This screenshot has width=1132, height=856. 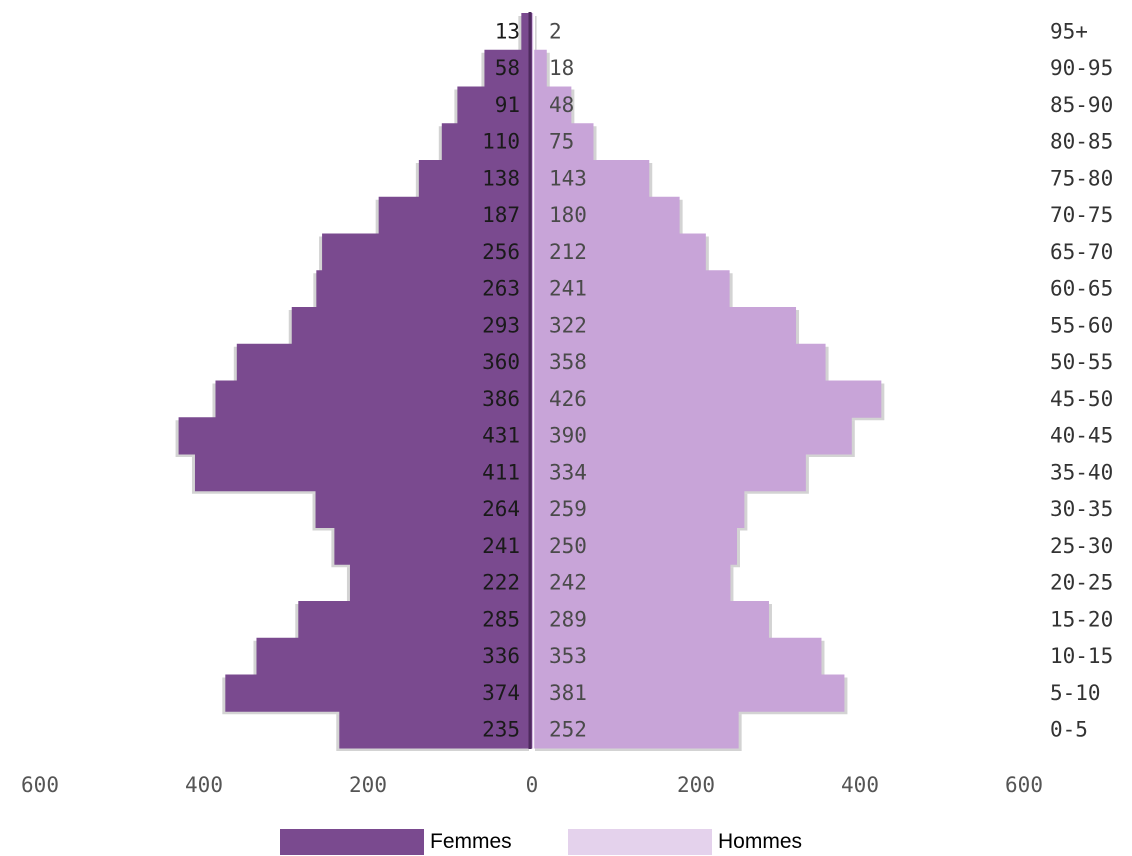 What do you see at coordinates (568, 656) in the screenshot?
I see `value-label-hommes: 353` at bounding box center [568, 656].